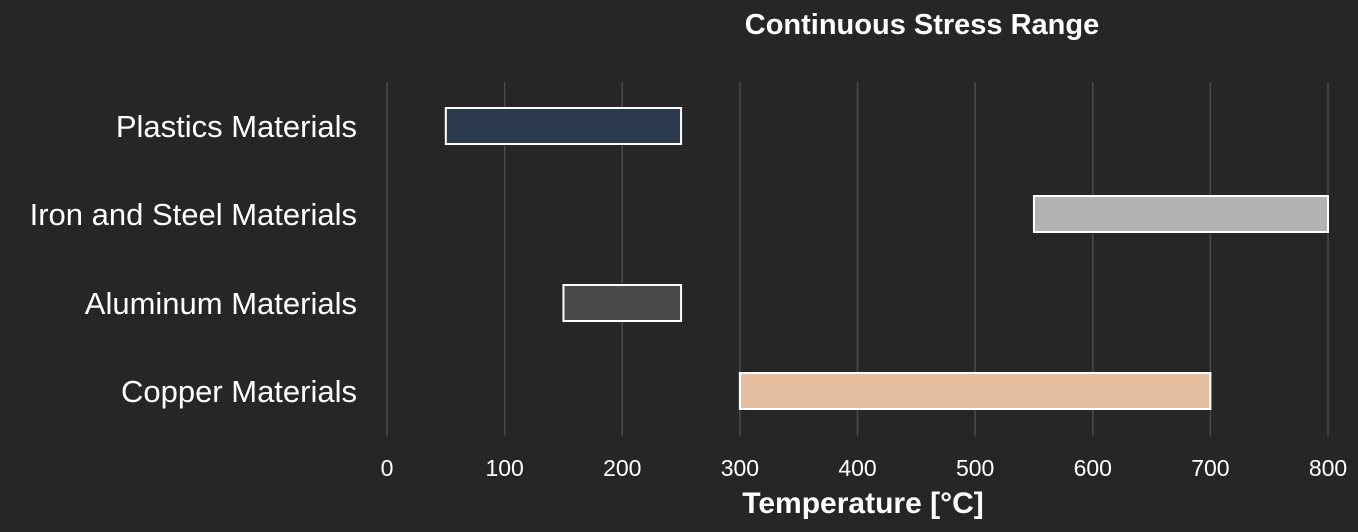 This screenshot has width=1358, height=532. What do you see at coordinates (239, 391) in the screenshot?
I see `category-label-3: Copper Materials` at bounding box center [239, 391].